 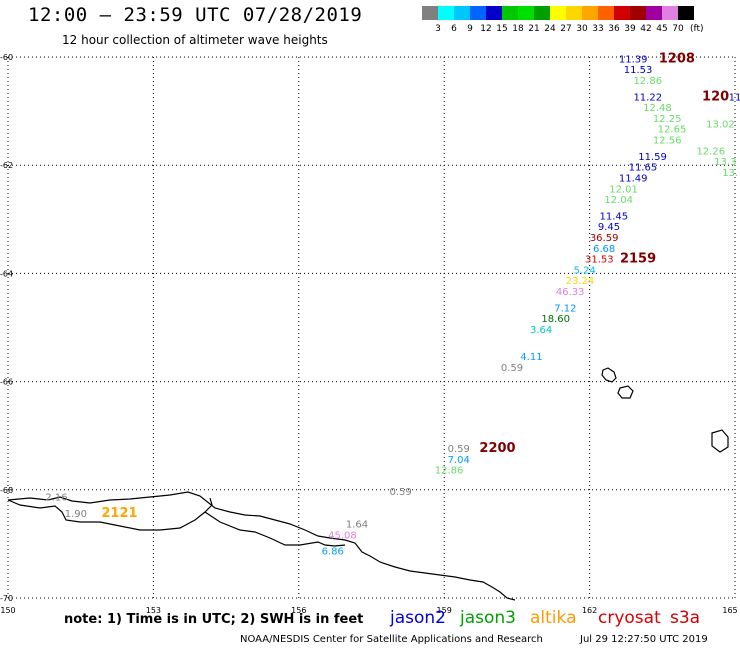 I want to click on wave-height-value: 9.45, so click(x=609, y=227).